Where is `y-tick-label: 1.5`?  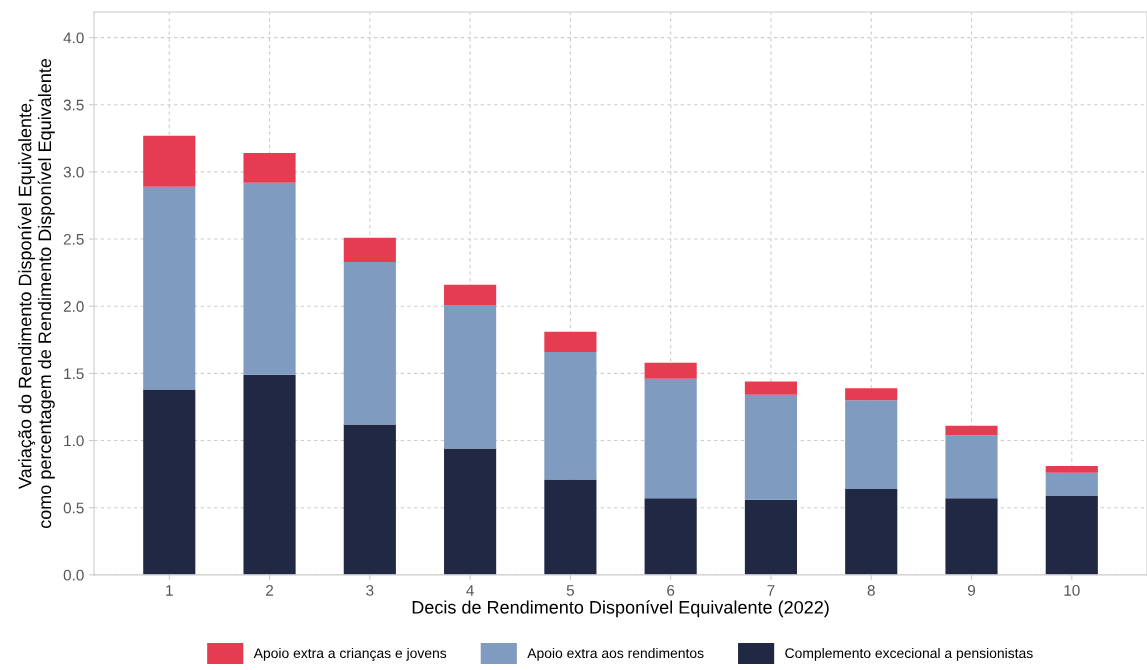
y-tick-label: 1.5 is located at coordinates (74, 374).